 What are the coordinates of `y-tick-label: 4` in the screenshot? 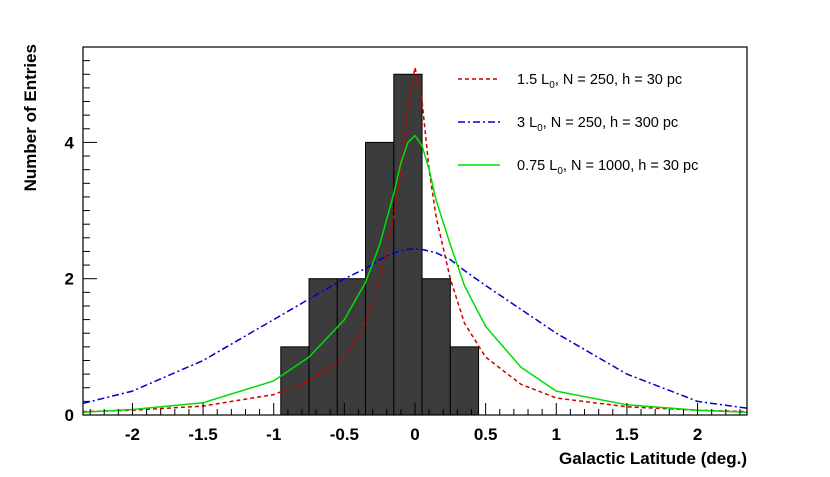 It's located at (70, 142).